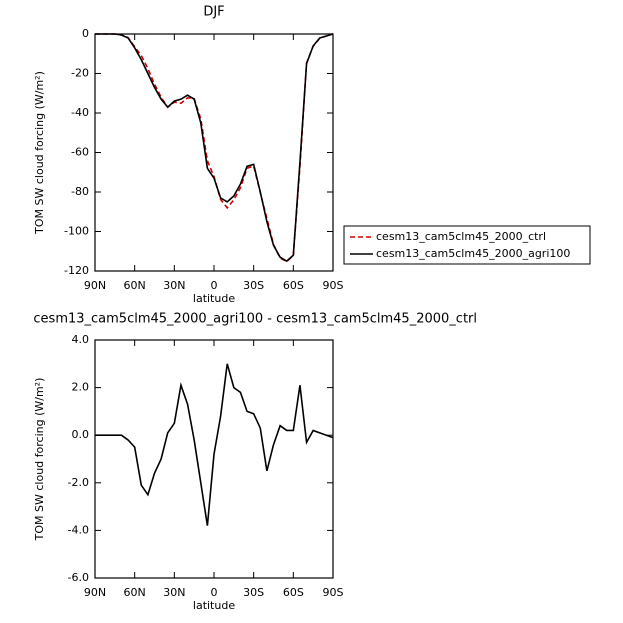  I want to click on y-tick-label: -2.0, so click(78, 482).